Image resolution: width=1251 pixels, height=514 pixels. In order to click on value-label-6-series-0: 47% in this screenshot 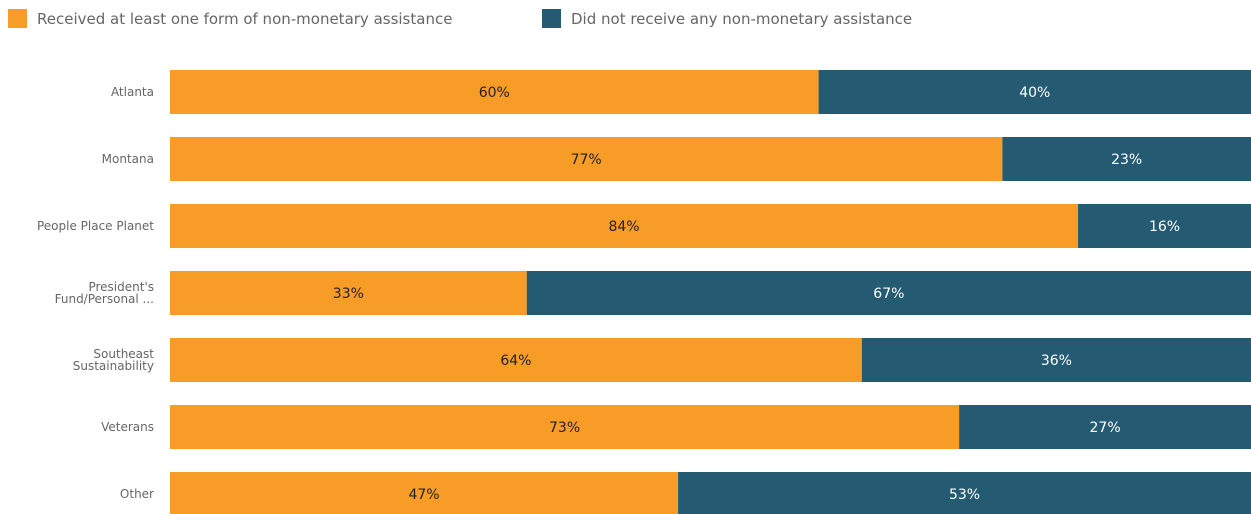, I will do `click(423, 495)`.